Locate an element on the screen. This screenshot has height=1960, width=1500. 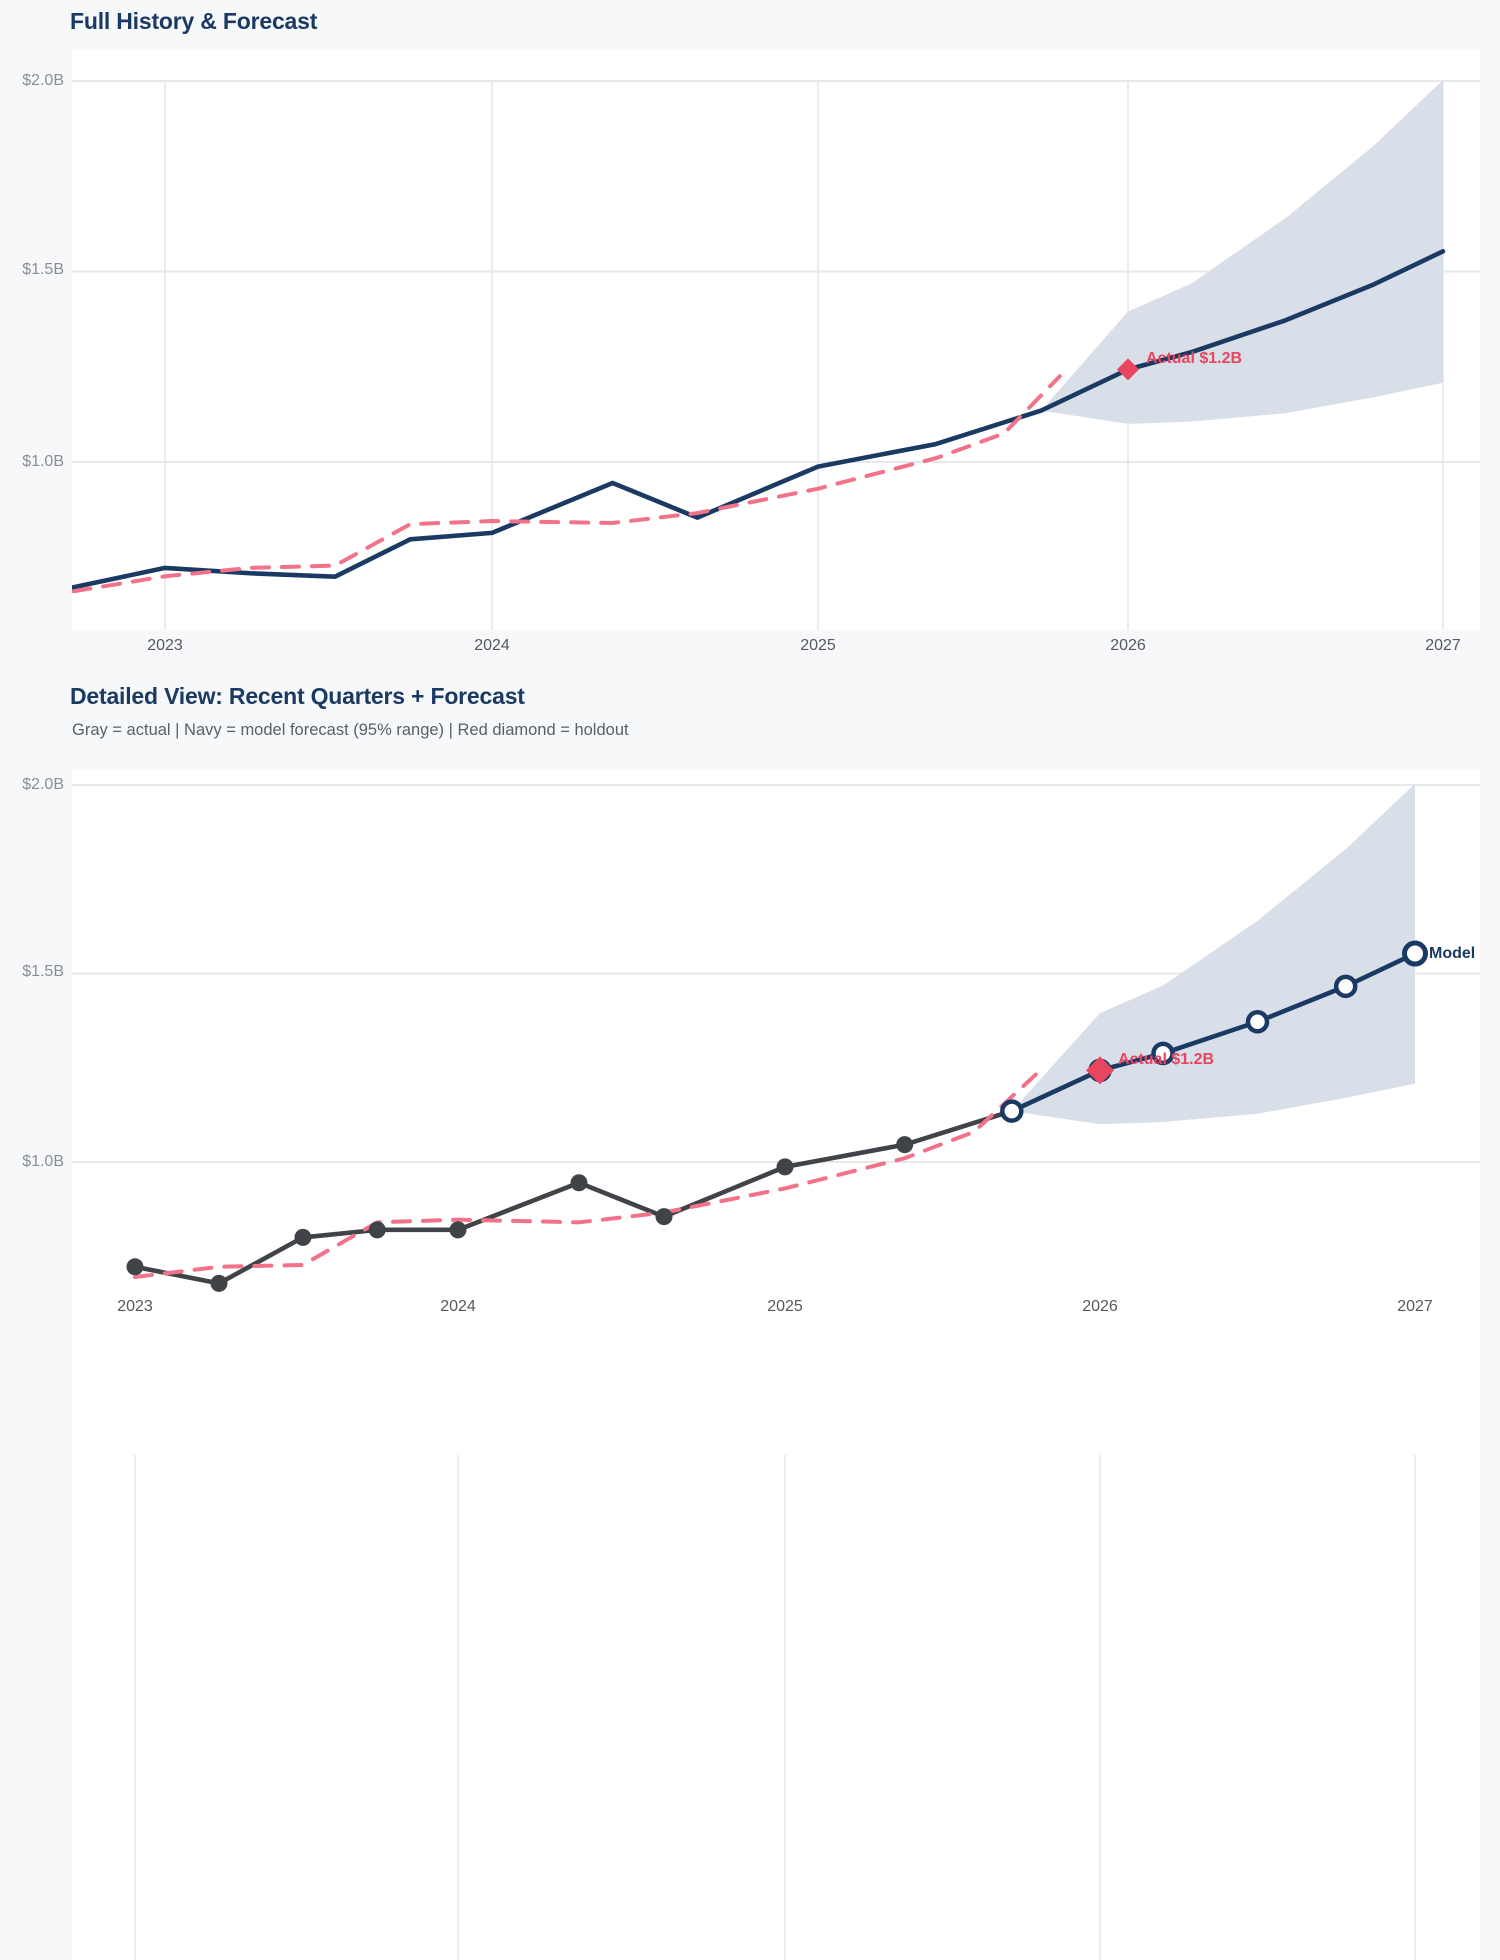
model-annotation-label: Model is located at coordinates (1452, 953).